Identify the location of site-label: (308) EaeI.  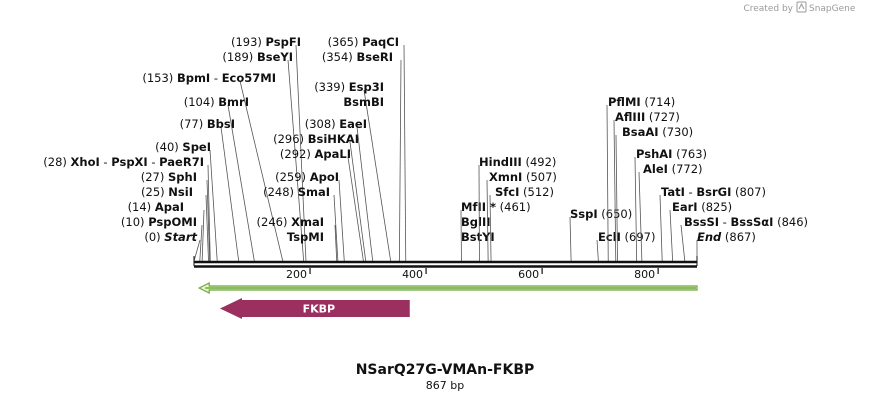
(336, 124).